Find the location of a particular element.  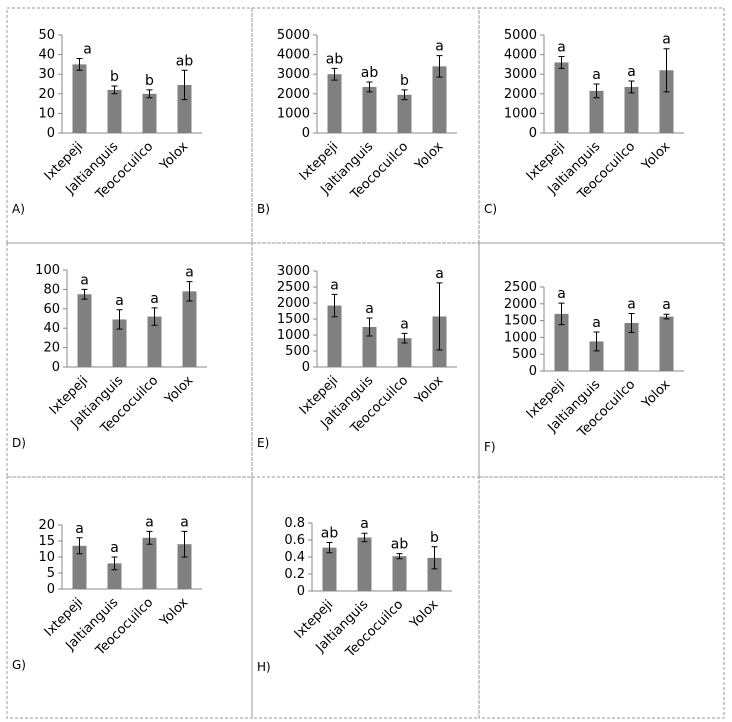

y-tick-label: 15 is located at coordinates (46, 541).